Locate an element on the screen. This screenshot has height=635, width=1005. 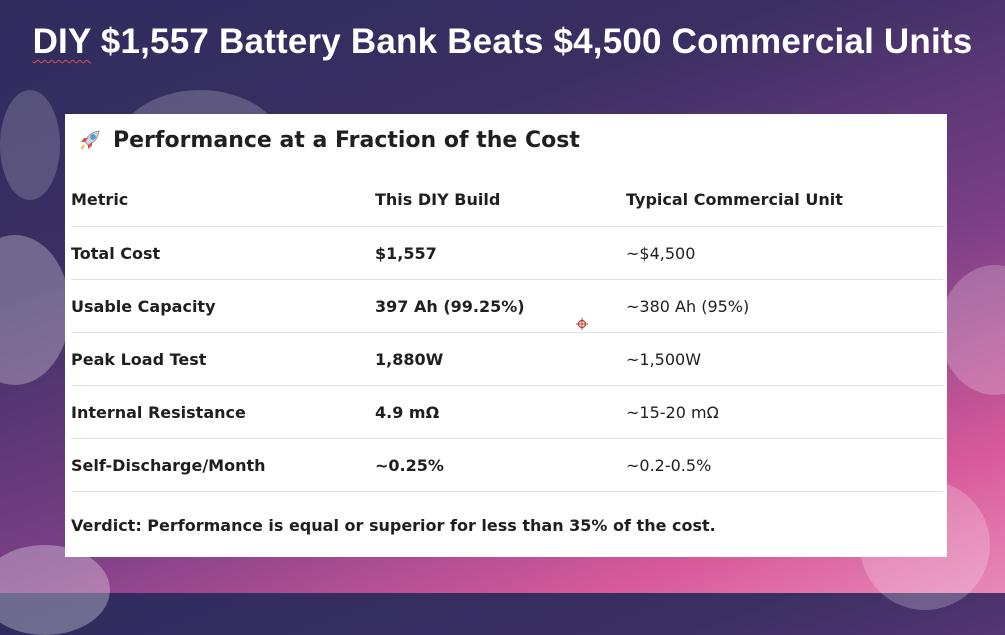
metric-cell: Peak Load Test is located at coordinates (223, 359).